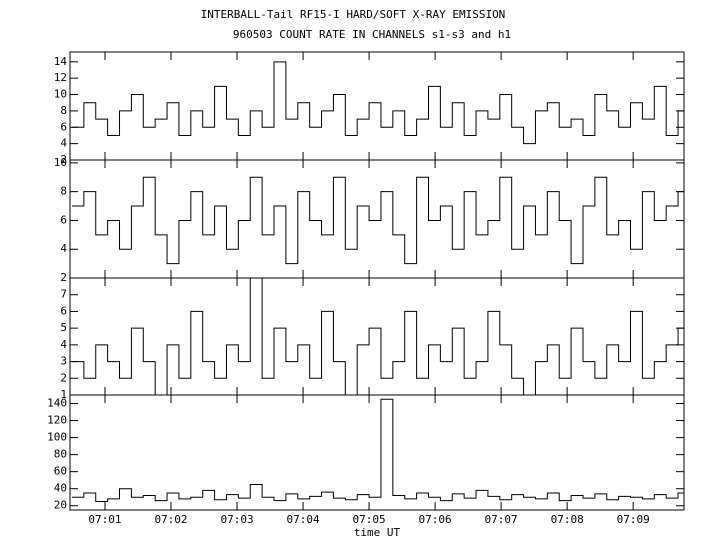 This screenshot has width=720, height=550. Describe the element at coordinates (60, 77) in the screenshot. I see `y-tick-label: 12` at that location.